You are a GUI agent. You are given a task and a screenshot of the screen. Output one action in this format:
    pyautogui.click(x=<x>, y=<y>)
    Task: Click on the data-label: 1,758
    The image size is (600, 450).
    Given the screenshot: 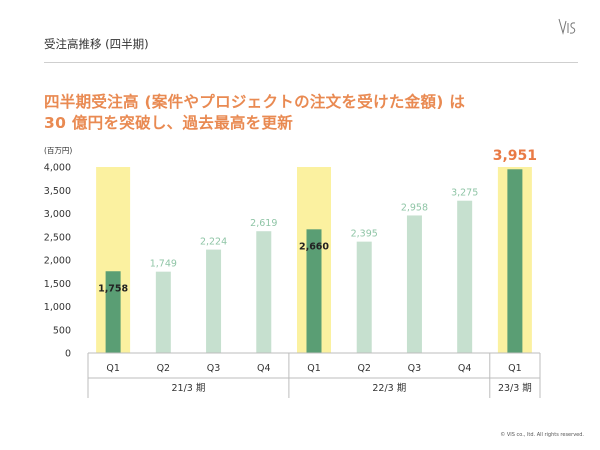 What is the action you would take?
    pyautogui.click(x=113, y=288)
    